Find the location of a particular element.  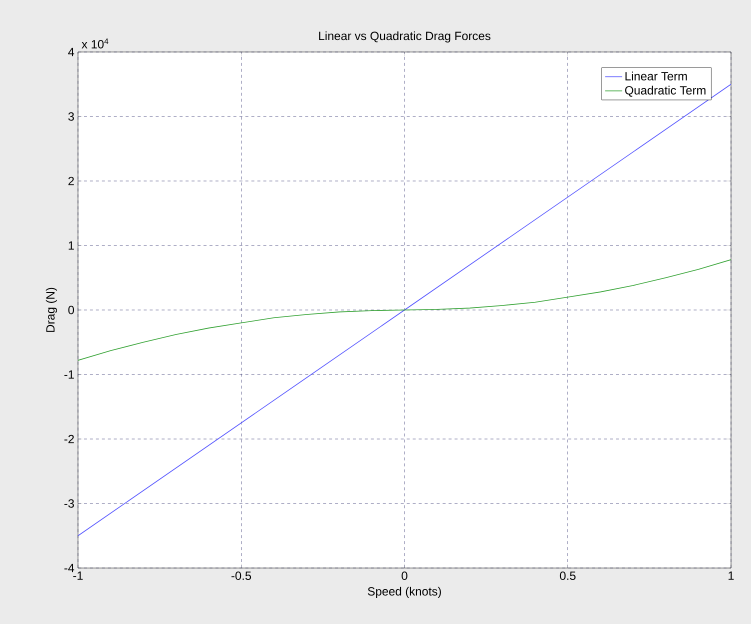

y-tick-label: 2 is located at coordinates (71, 181).